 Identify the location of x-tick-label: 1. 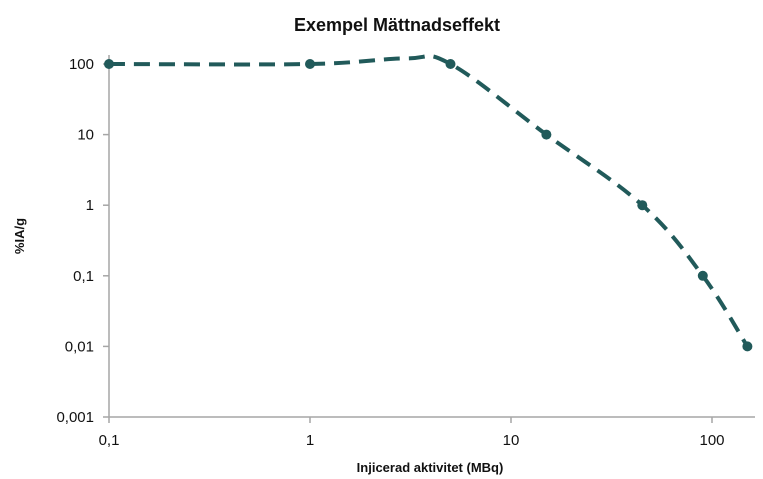
(310, 440).